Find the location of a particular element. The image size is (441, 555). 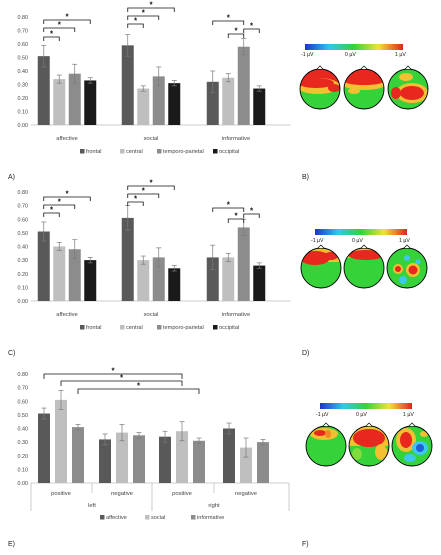

legend-label-a: occipital is located at coordinates (229, 152).